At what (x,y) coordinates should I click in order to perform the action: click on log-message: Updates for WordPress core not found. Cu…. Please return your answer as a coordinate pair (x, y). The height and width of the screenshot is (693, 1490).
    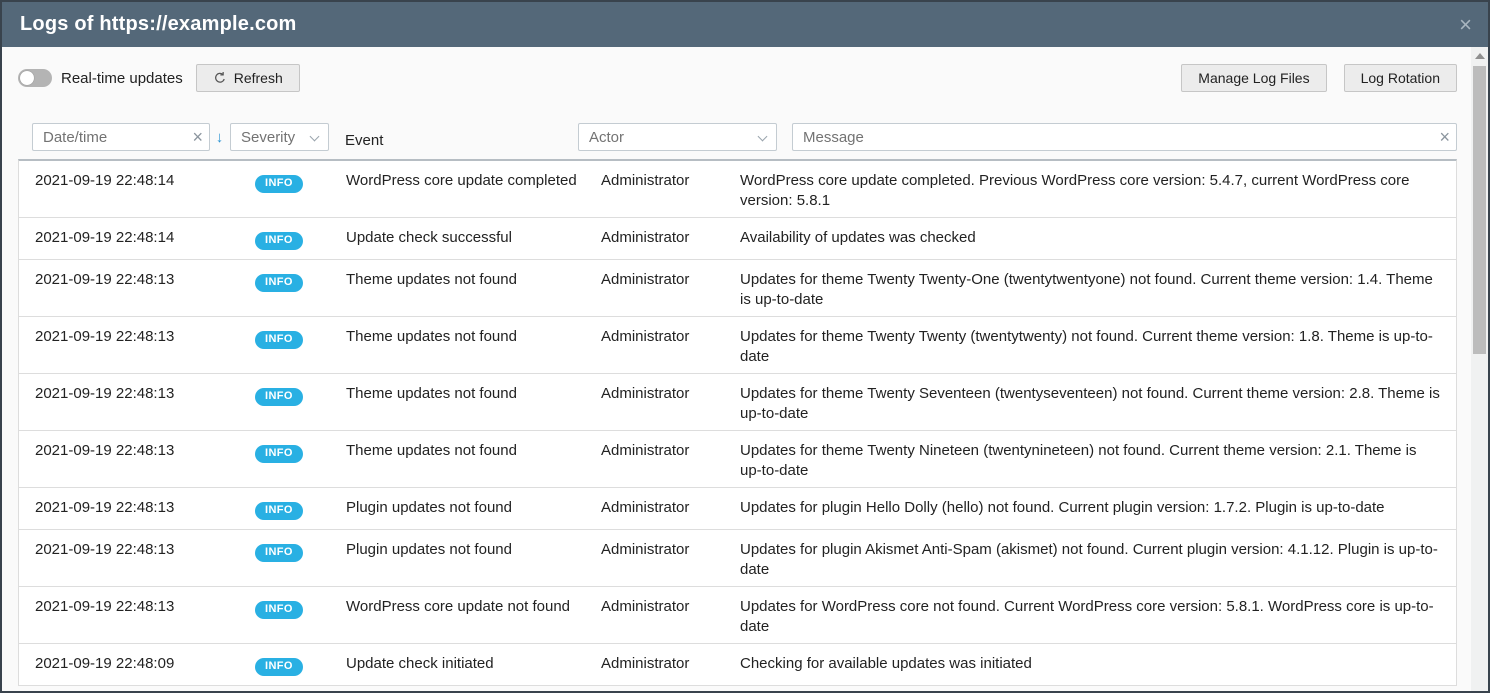
    Looking at the image, I should click on (1087, 616).